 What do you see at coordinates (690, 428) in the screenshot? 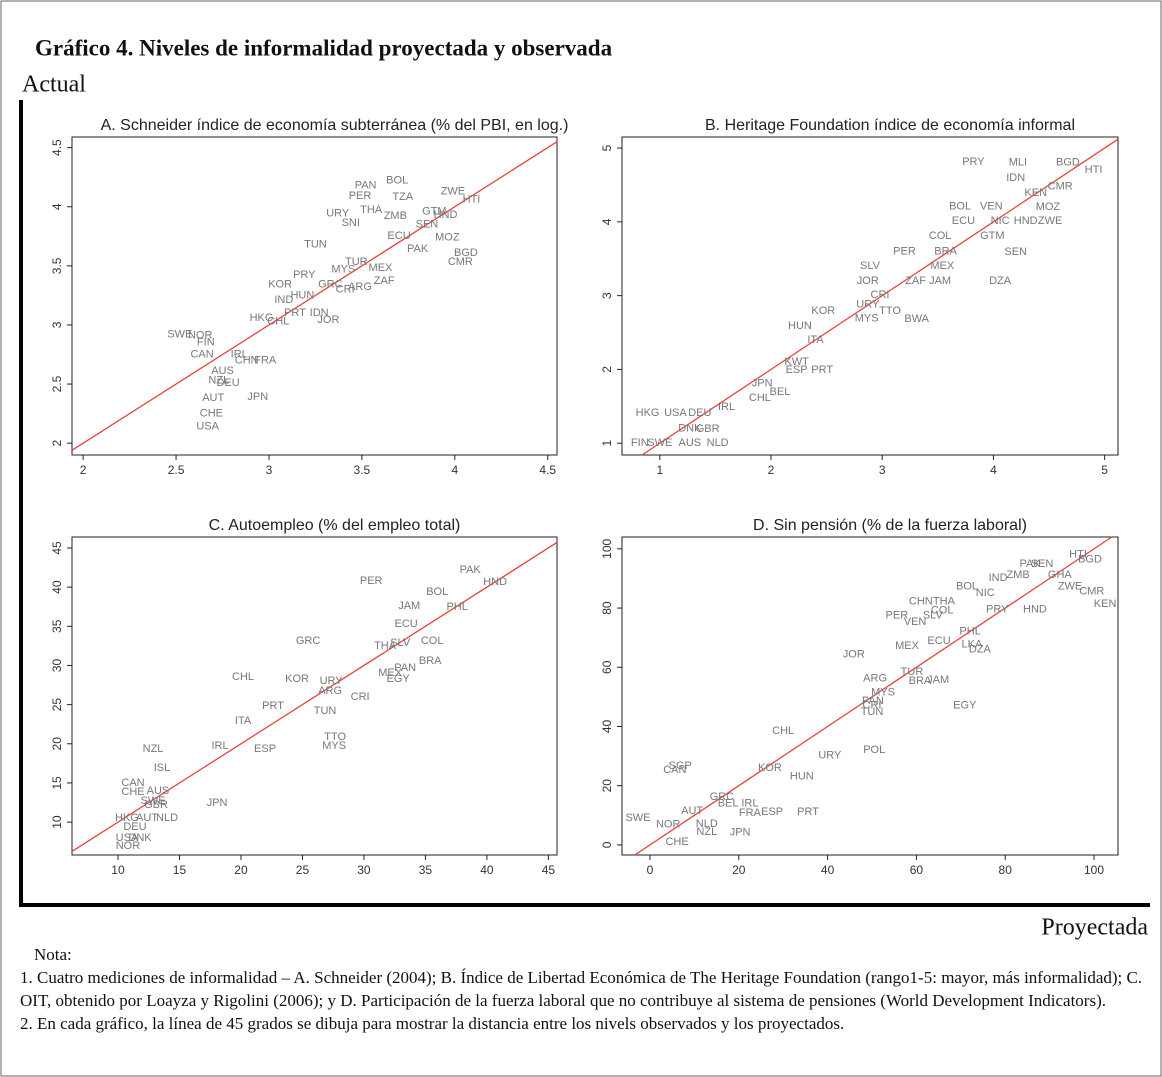
I see `country-point: DNK` at bounding box center [690, 428].